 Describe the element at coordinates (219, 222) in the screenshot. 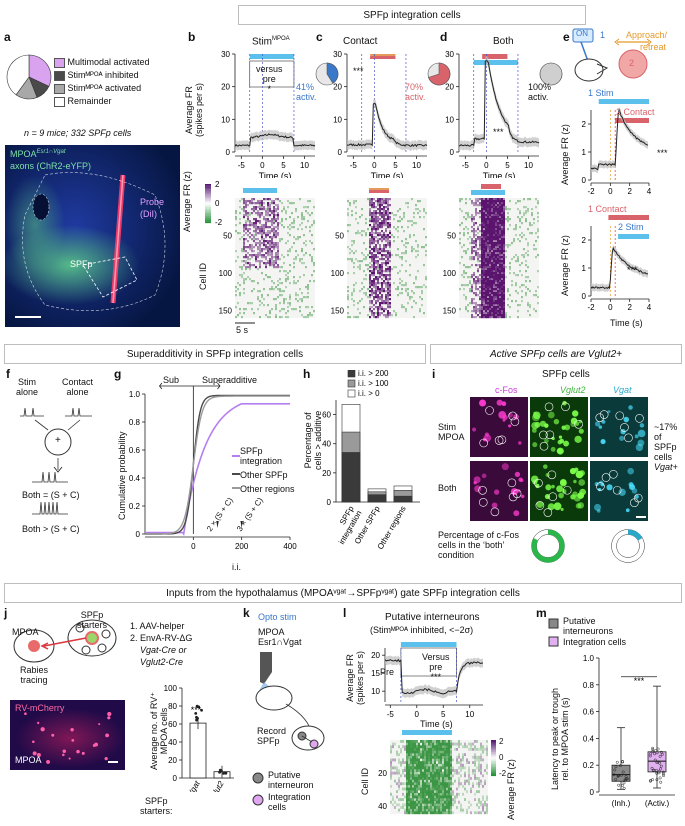

I see `cbar-tick: -2` at that location.